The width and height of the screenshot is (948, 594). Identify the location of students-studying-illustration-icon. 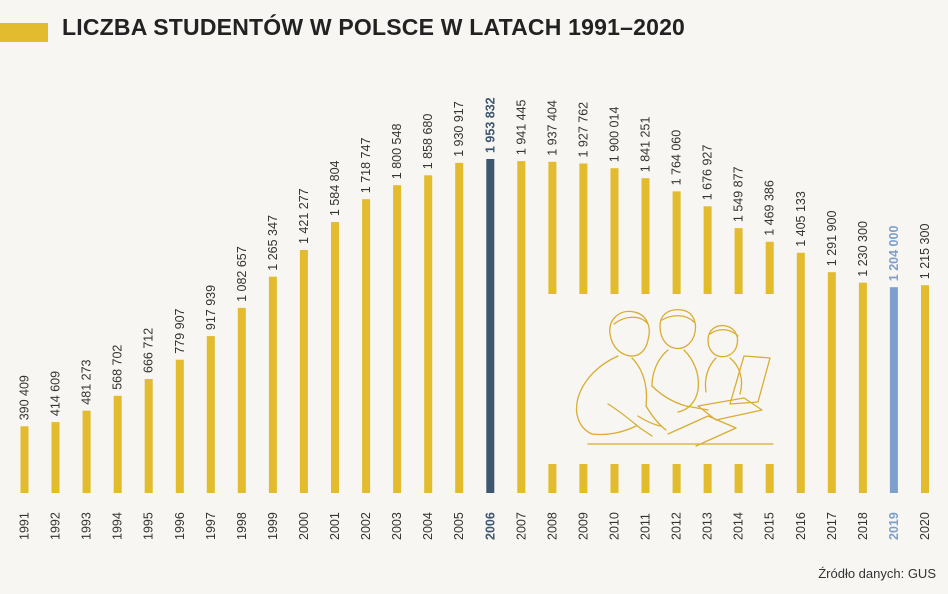
(663, 379).